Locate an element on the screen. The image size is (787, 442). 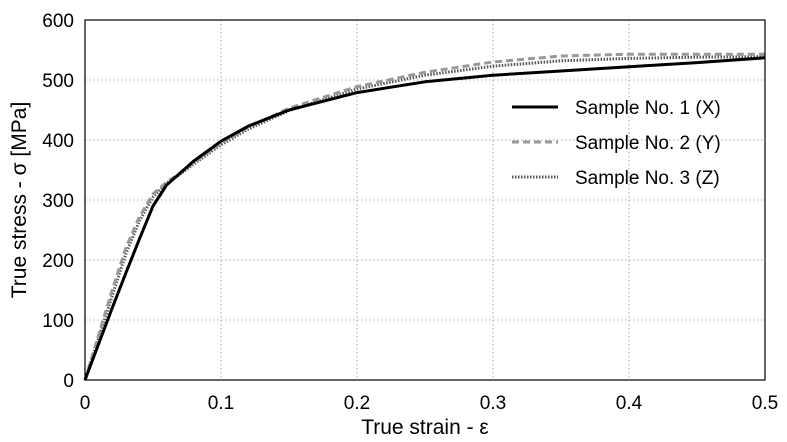
x-tick-label: 0.5 is located at coordinates (765, 403).